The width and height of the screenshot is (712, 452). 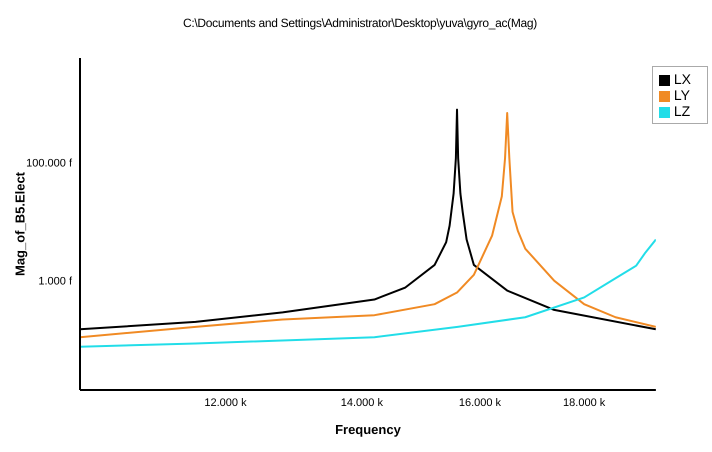 What do you see at coordinates (49, 164) in the screenshot?
I see `y-tick-label: 100.000 f` at bounding box center [49, 164].